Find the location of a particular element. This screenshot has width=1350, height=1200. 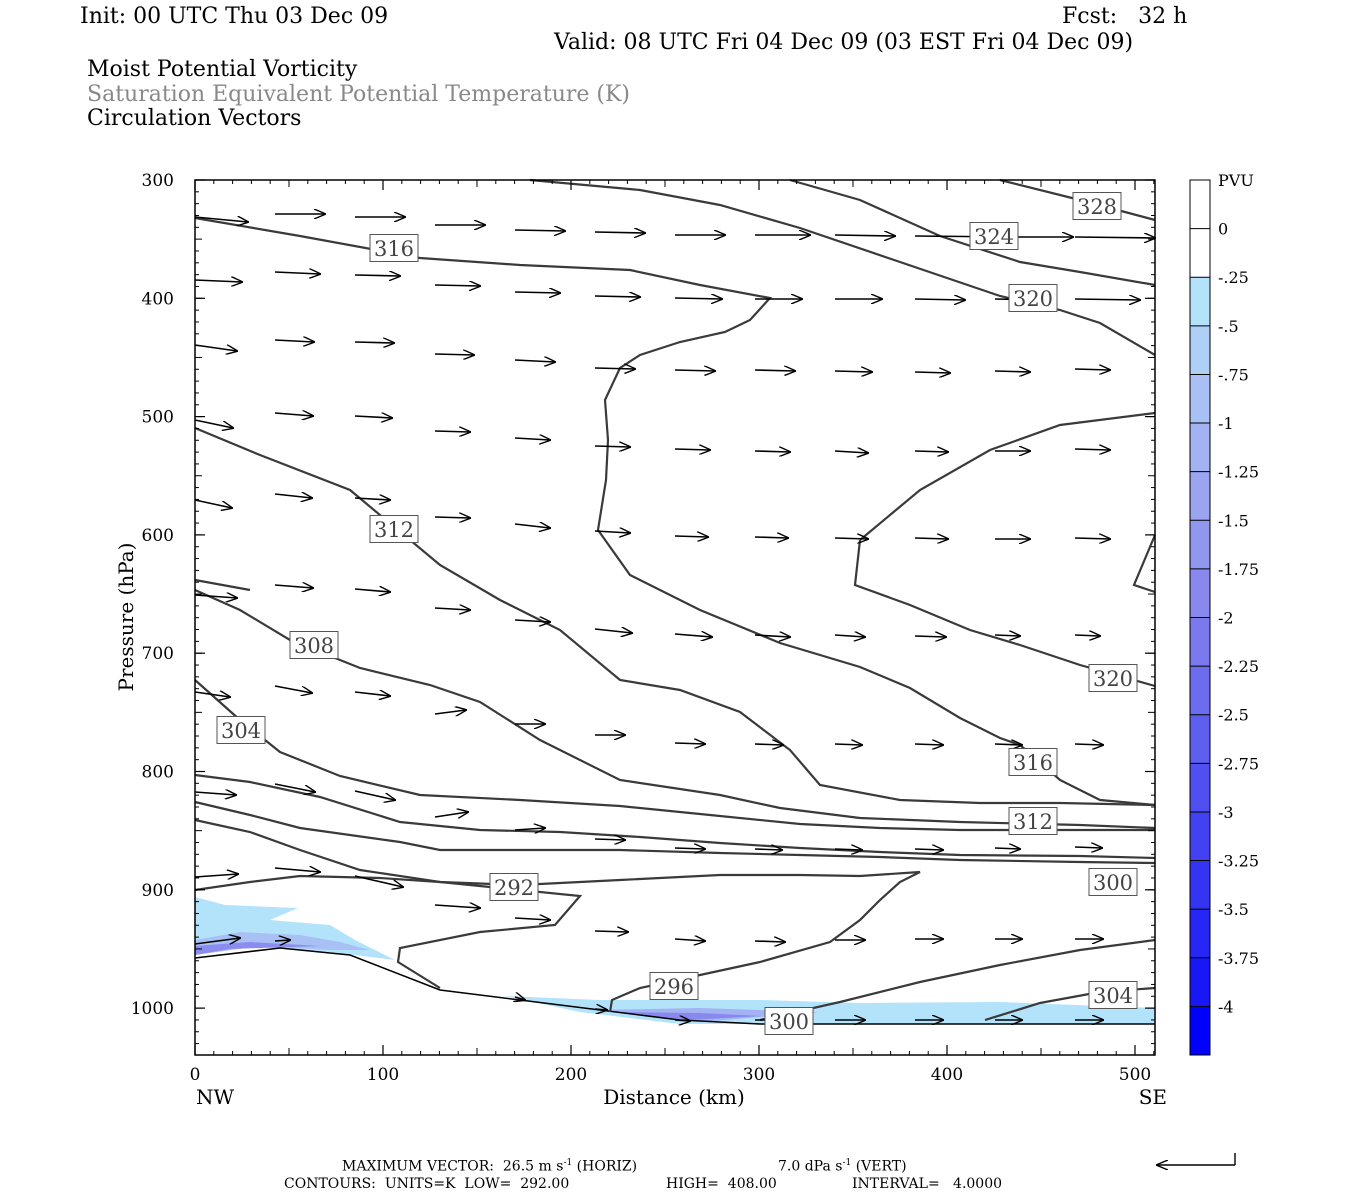

y-tick-label: 500 is located at coordinates (158, 418).